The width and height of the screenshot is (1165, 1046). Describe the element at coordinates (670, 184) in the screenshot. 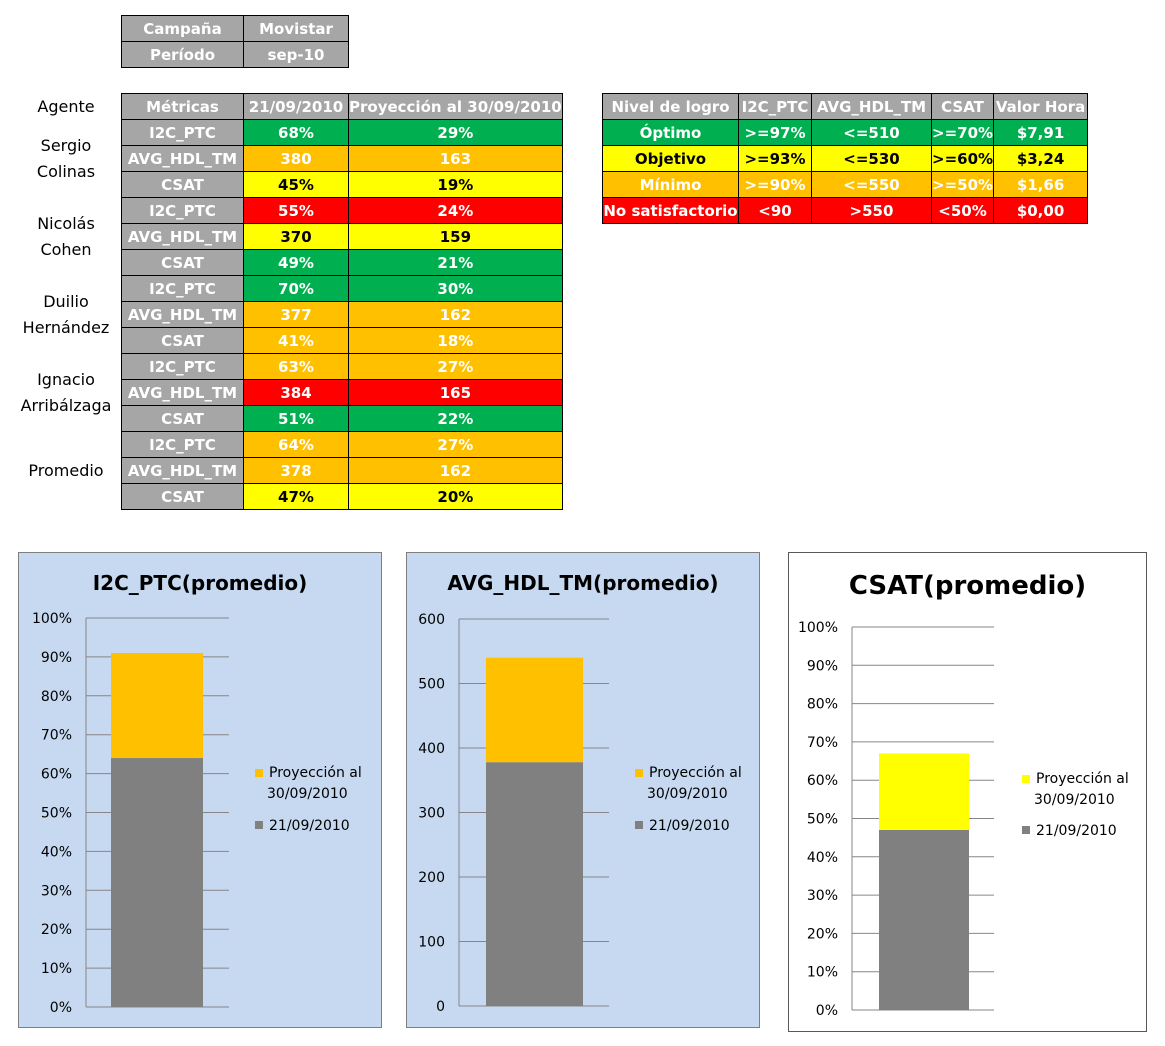

I see `level-name-cell: Mínimo` at that location.